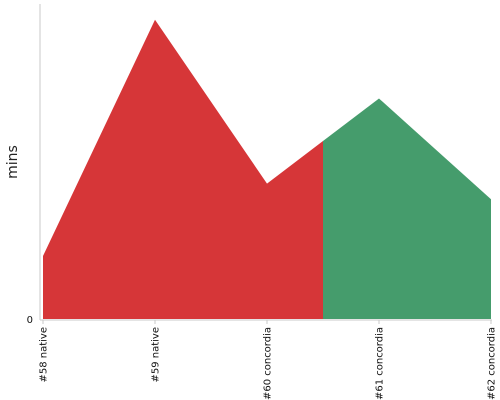 The width and height of the screenshot is (500, 400). What do you see at coordinates (44, 355) in the screenshot?
I see `x-tick-label: #58 native` at bounding box center [44, 355].